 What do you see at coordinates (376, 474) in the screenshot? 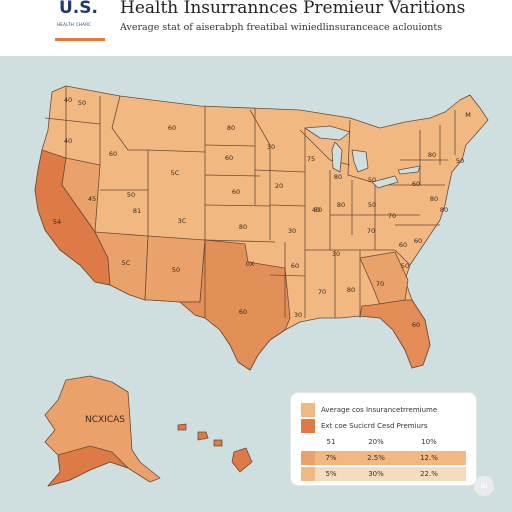
I see `legend-value: 30%` at bounding box center [376, 474].